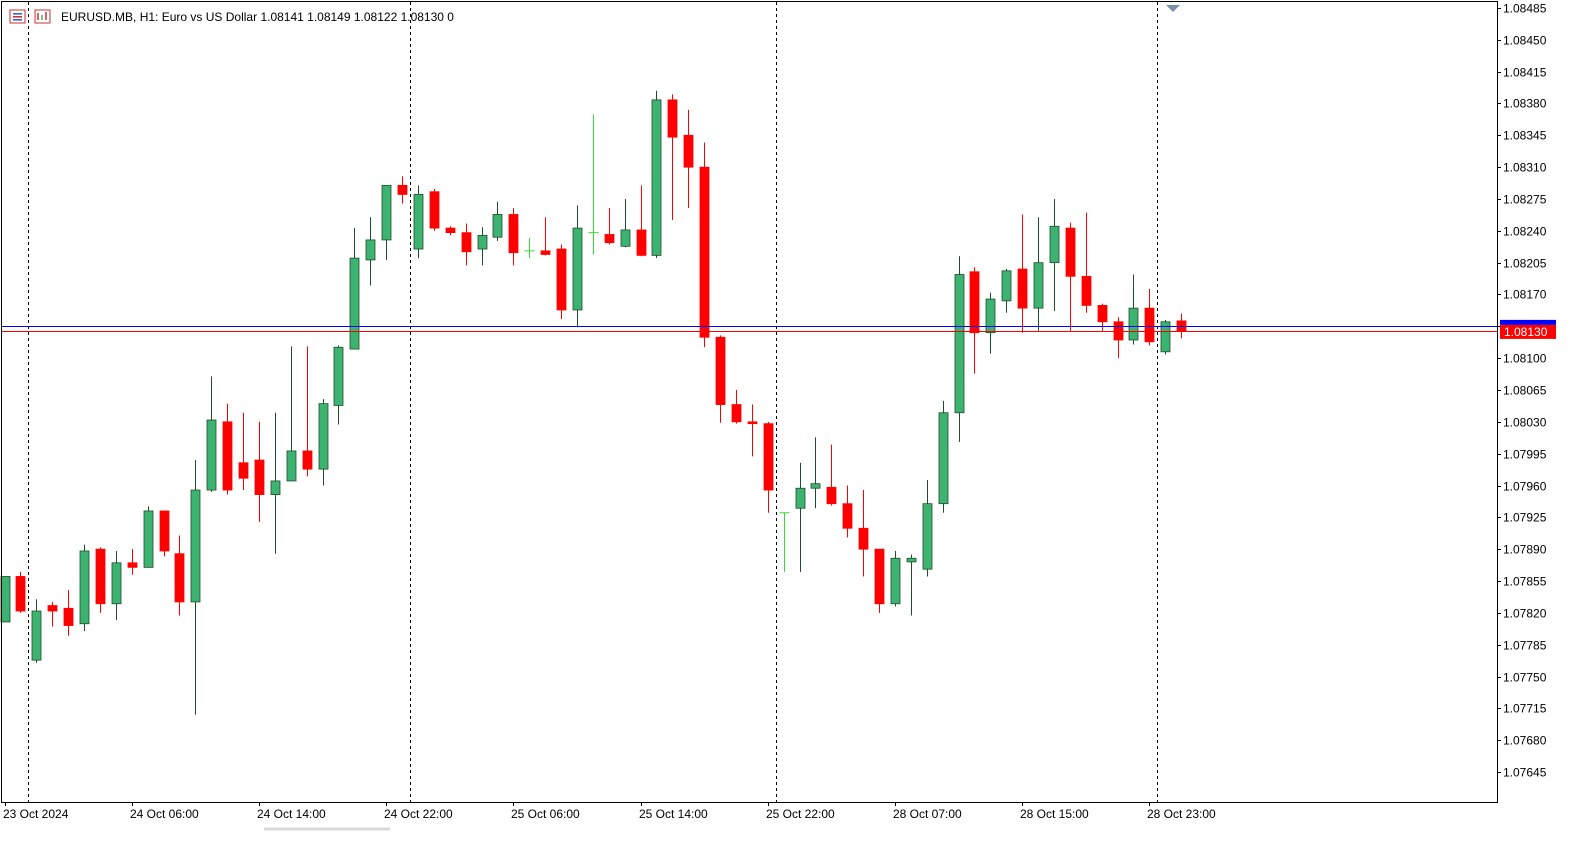 The width and height of the screenshot is (1588, 845). Describe the element at coordinates (36, 814) in the screenshot. I see `x-tick-label: 23 Oct 2024` at that location.